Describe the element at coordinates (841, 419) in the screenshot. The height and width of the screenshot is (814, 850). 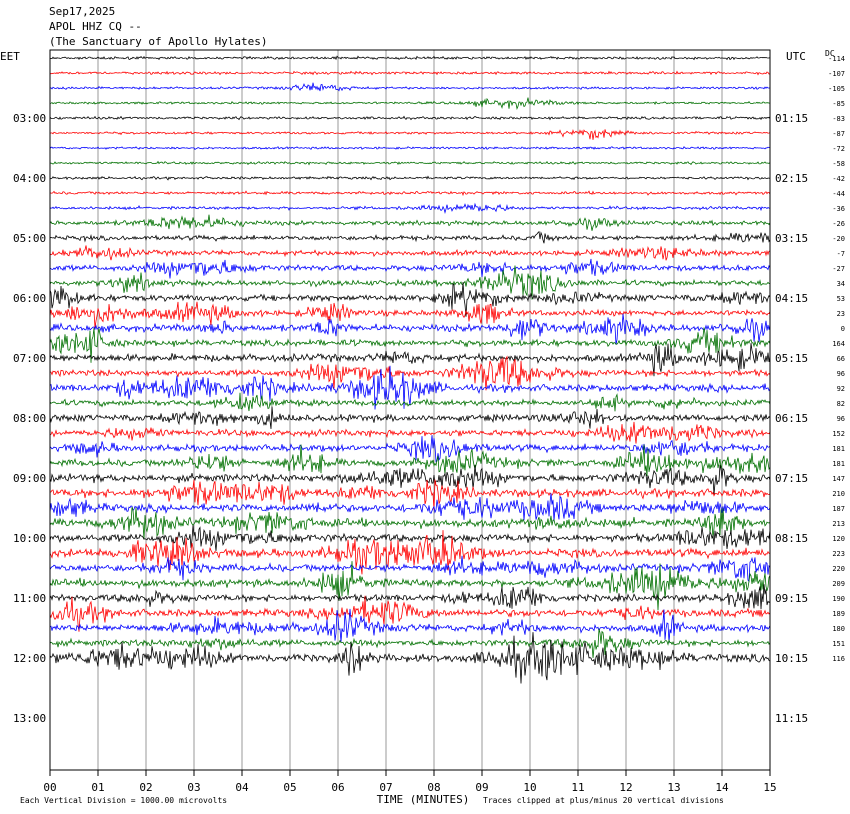
I see `dc-offset-label: 96` at that location.